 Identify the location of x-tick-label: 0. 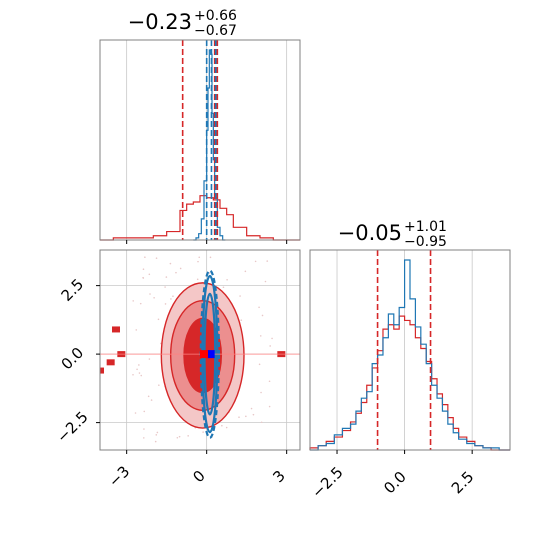
(198, 476).